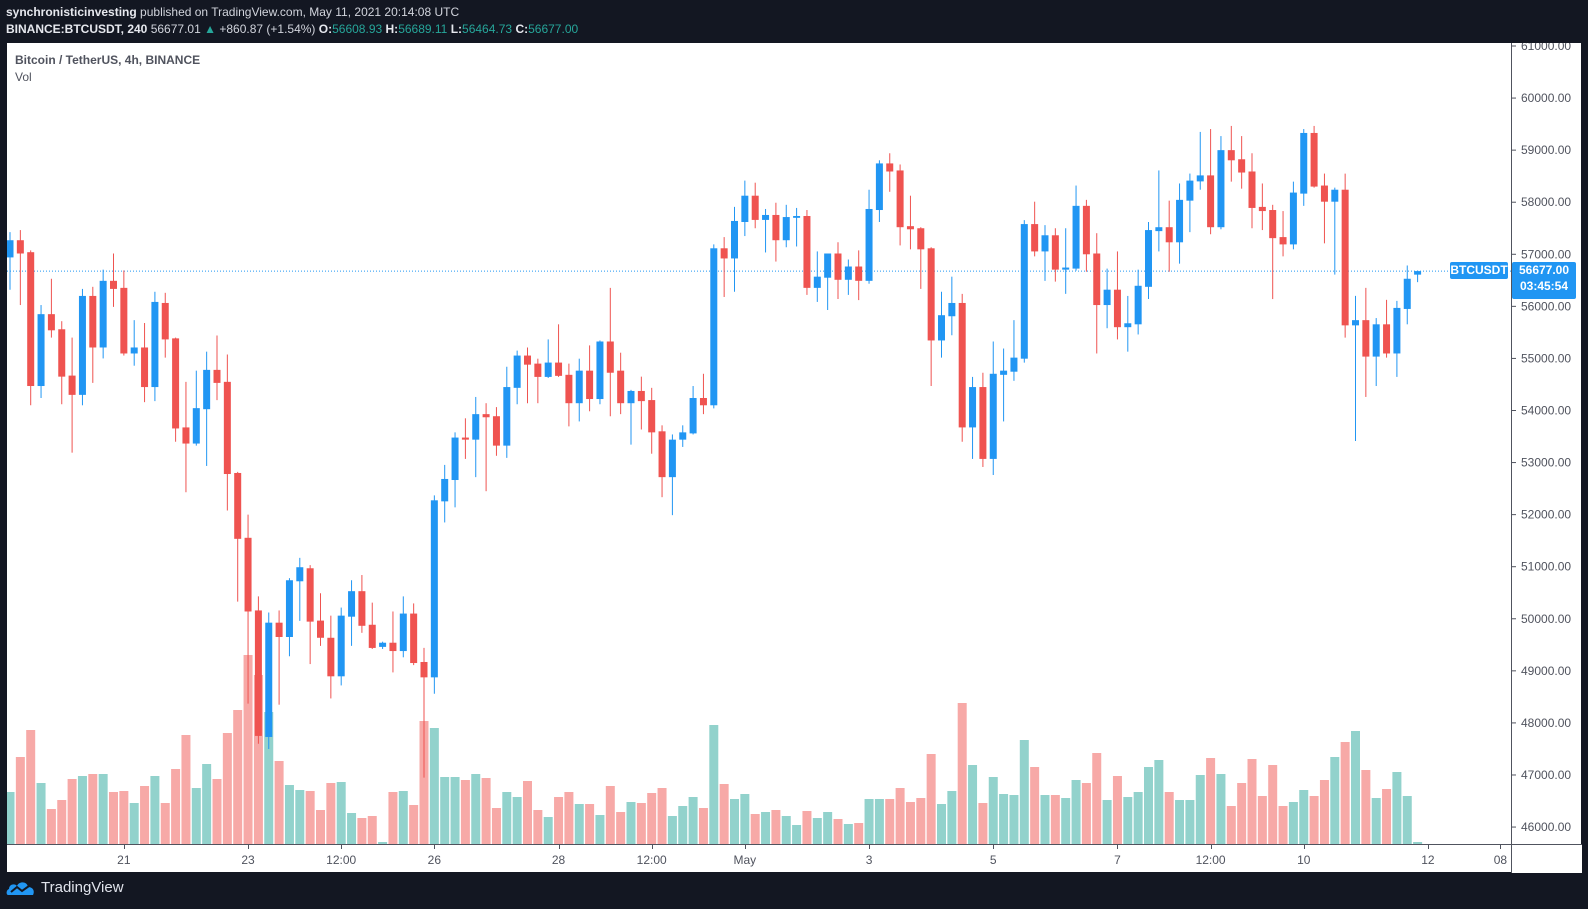 The height and width of the screenshot is (909, 1588). What do you see at coordinates (1546, 98) in the screenshot?
I see `price-tick-label: 60000.00` at bounding box center [1546, 98].